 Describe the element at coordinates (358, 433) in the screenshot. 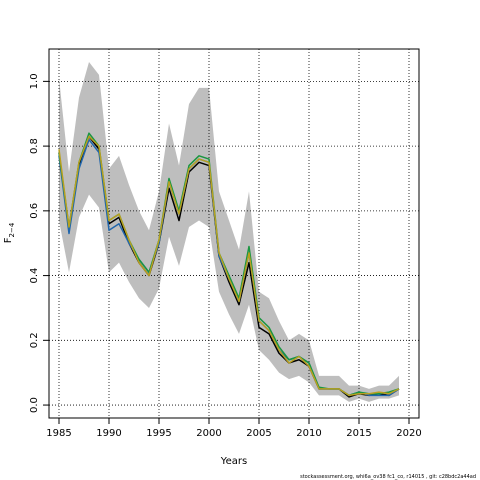

I see `x-tick-label: 2015` at that location.